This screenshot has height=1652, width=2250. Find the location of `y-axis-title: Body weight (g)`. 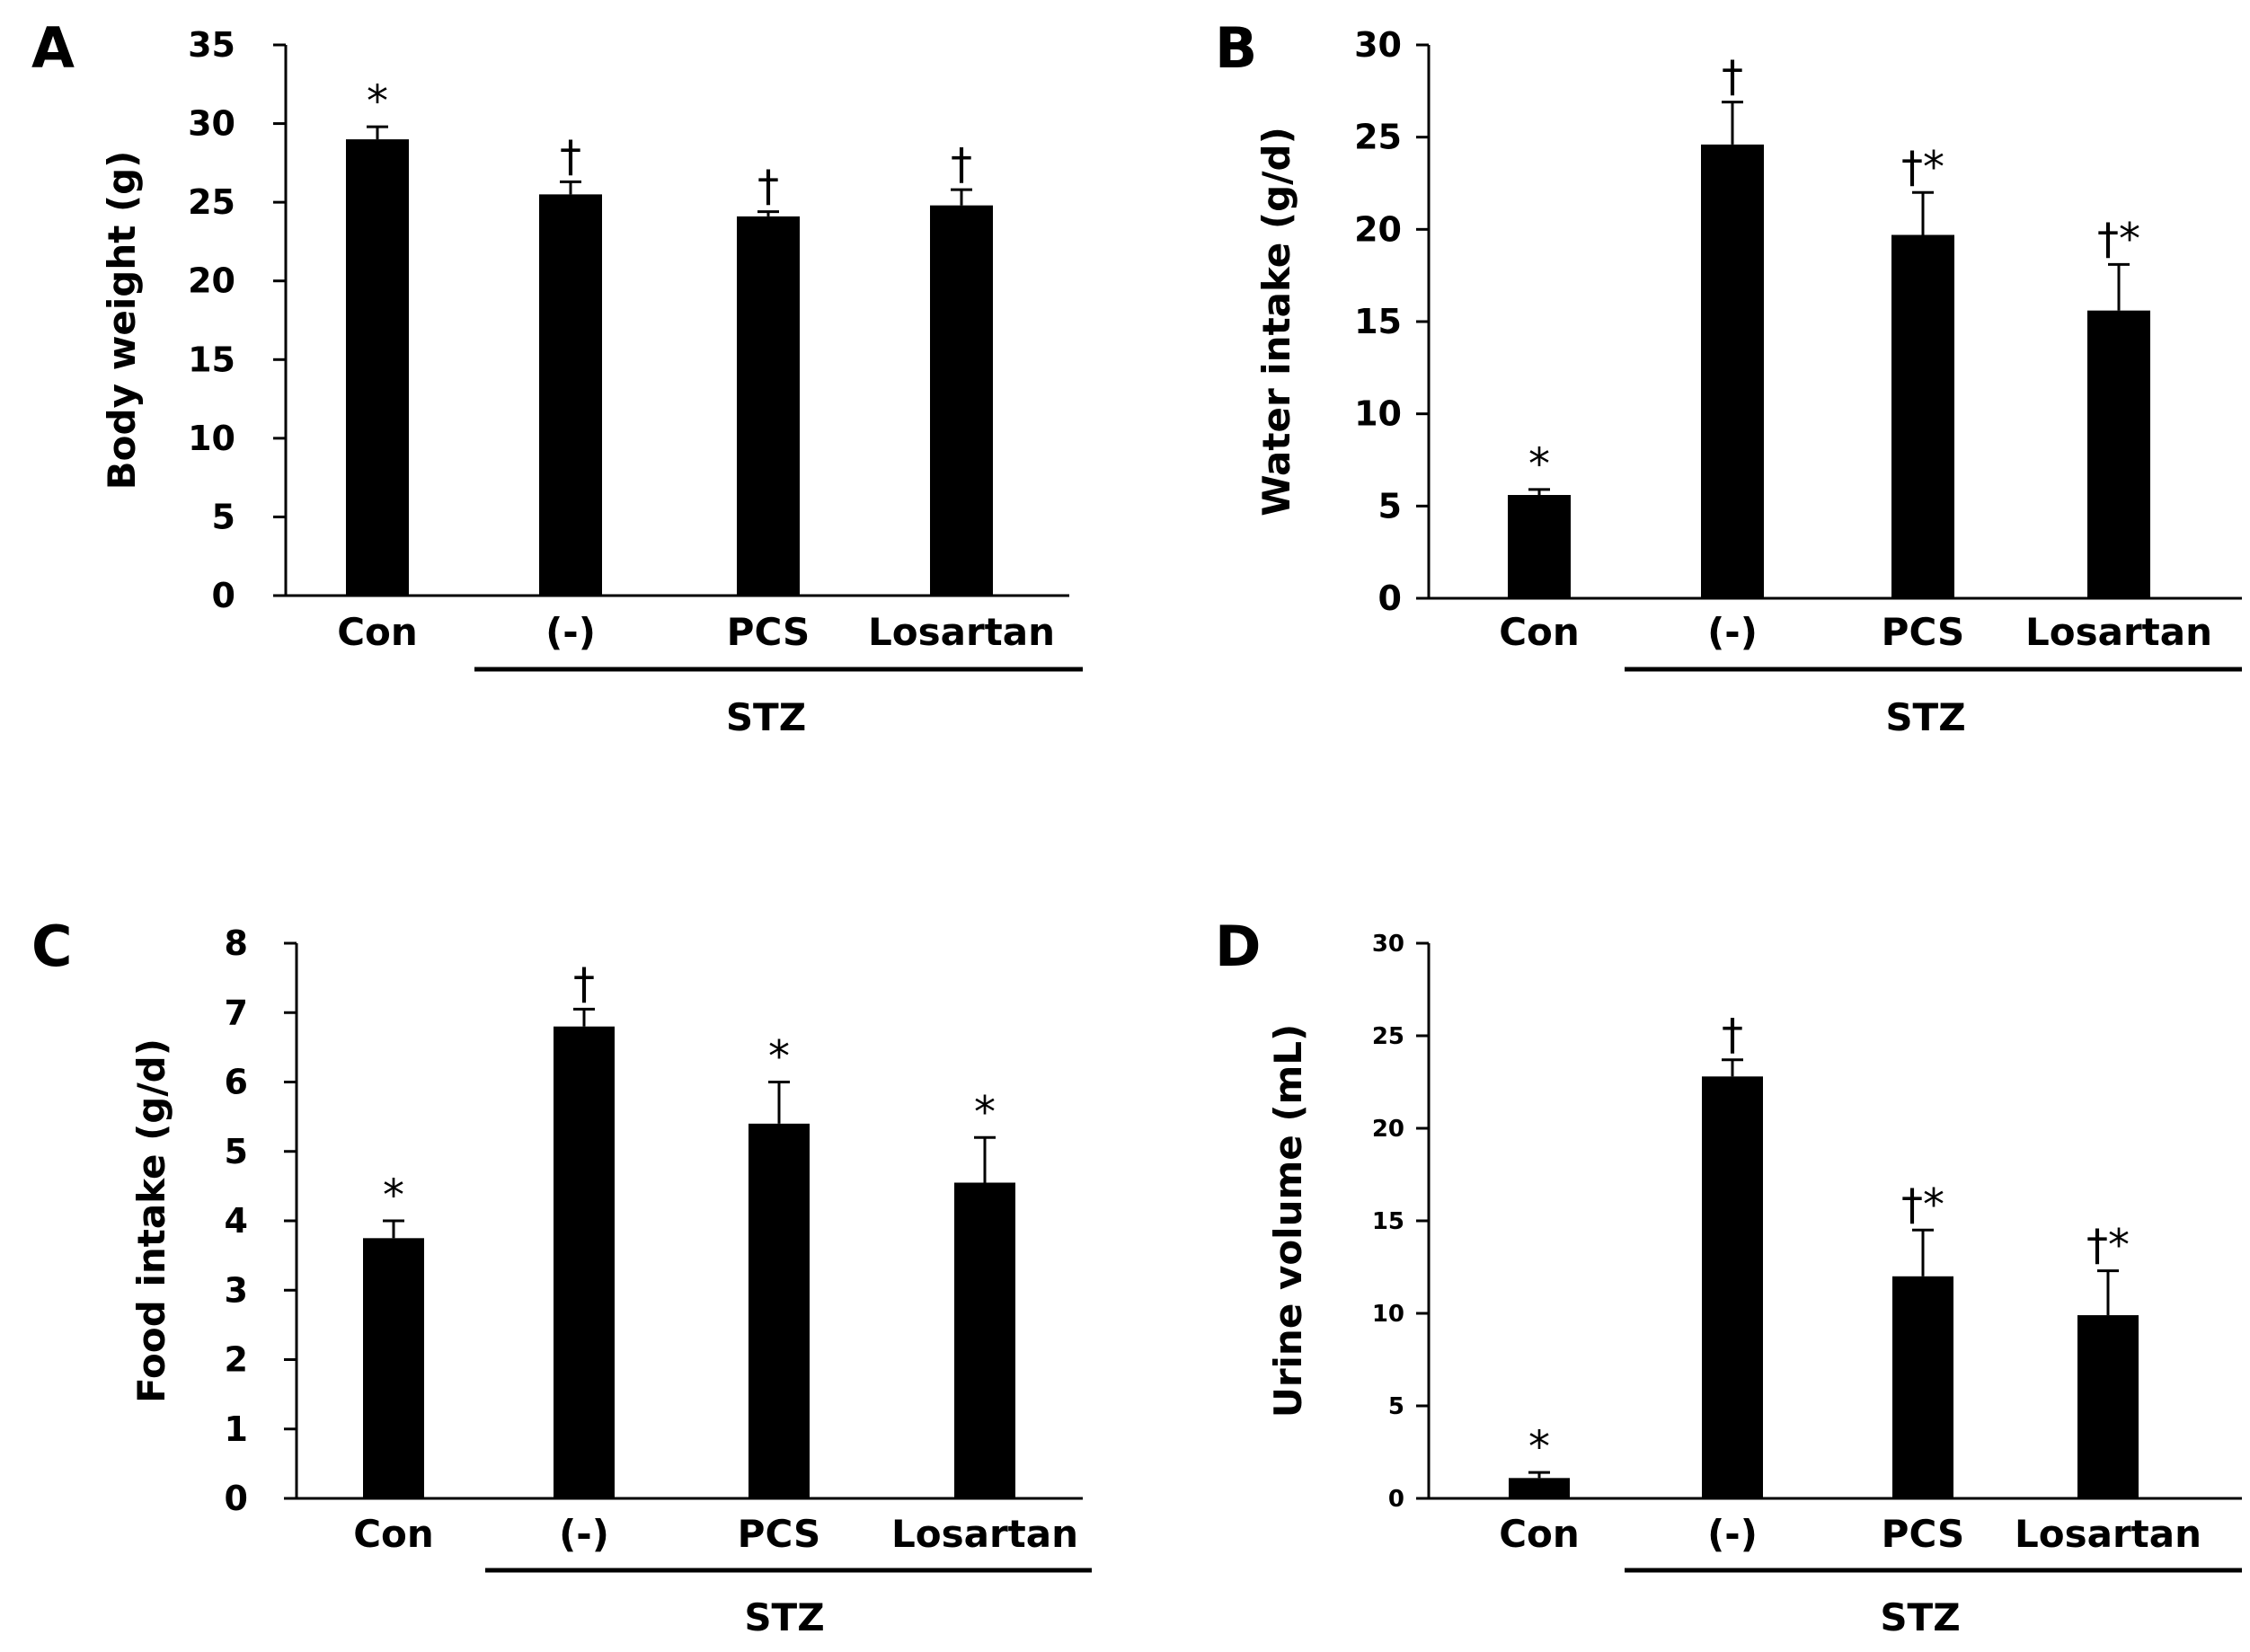

y-axis-title: Body weight (g) is located at coordinates (122, 320).